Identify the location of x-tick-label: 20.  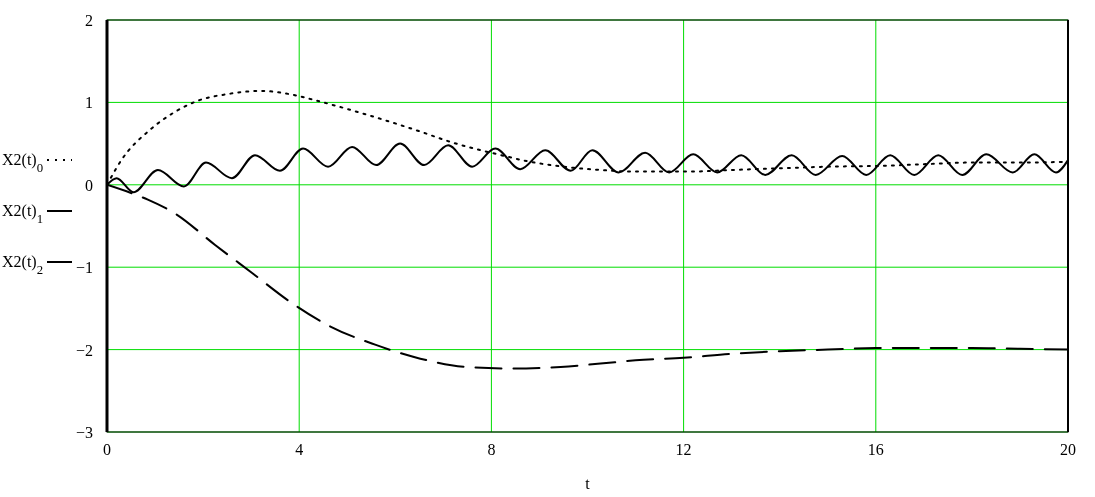
(1068, 449).